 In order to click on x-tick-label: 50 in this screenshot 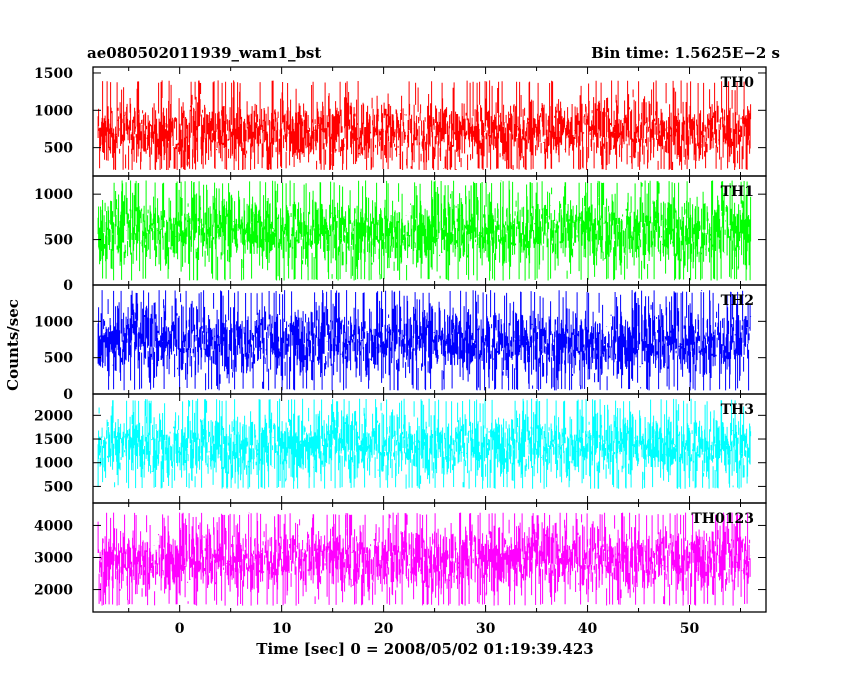, I will do `click(690, 629)`.